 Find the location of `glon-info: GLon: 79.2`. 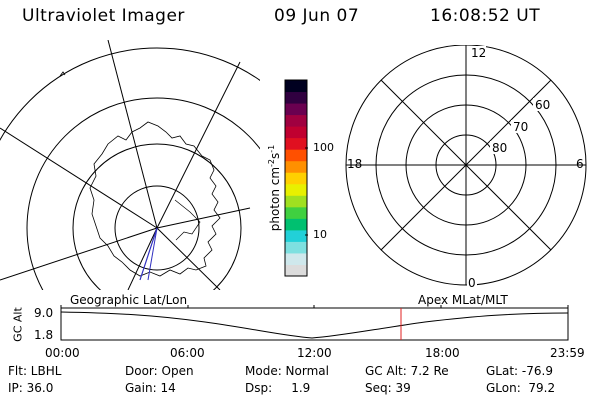

glon-info: GLon: 79.2 is located at coordinates (521, 388).